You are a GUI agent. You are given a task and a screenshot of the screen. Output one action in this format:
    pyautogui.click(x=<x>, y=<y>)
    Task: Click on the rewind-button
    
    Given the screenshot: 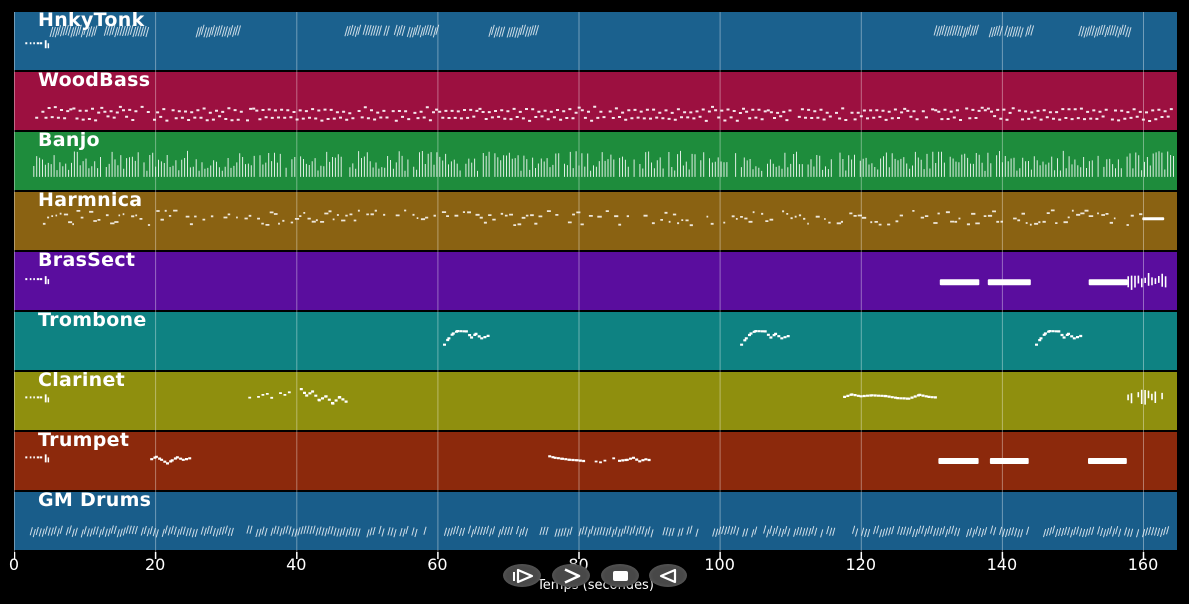 What is the action you would take?
    pyautogui.click(x=668, y=575)
    